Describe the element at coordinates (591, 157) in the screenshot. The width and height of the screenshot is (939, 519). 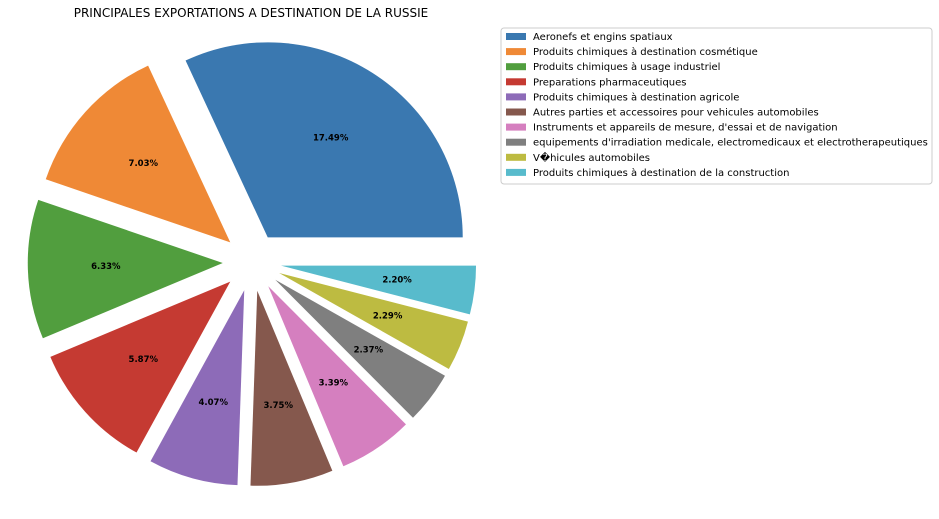
I see `legend-label: V�hicules automobiles` at that location.